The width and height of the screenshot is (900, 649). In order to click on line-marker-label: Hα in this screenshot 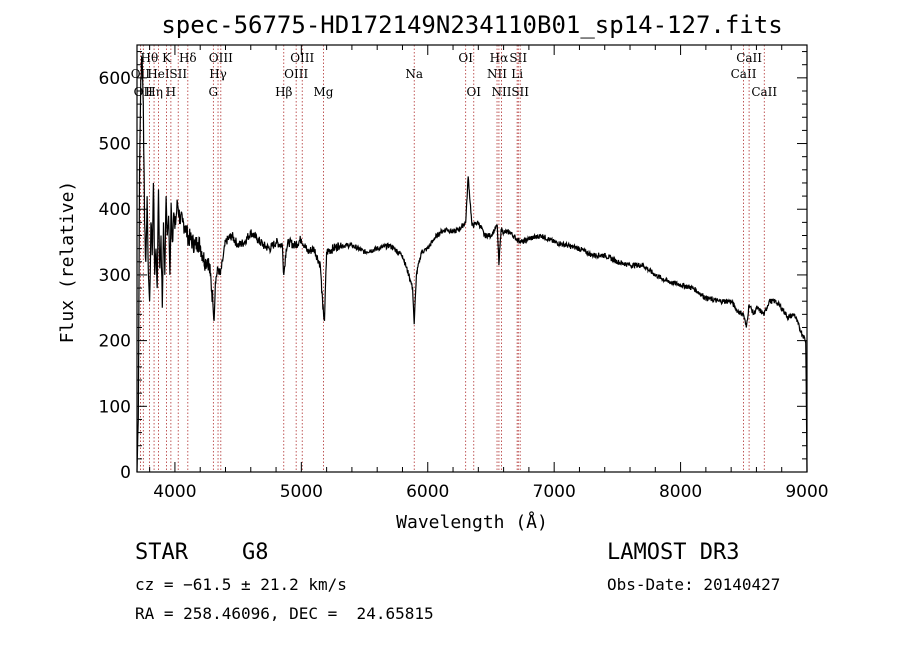, I will do `click(499, 58)`.